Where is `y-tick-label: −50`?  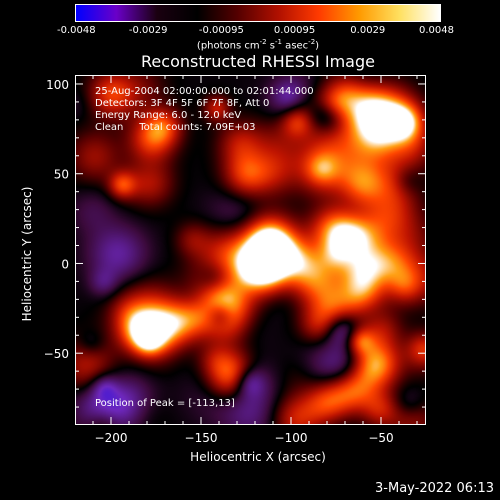
y-tick-label: −50 is located at coordinates (56, 354).